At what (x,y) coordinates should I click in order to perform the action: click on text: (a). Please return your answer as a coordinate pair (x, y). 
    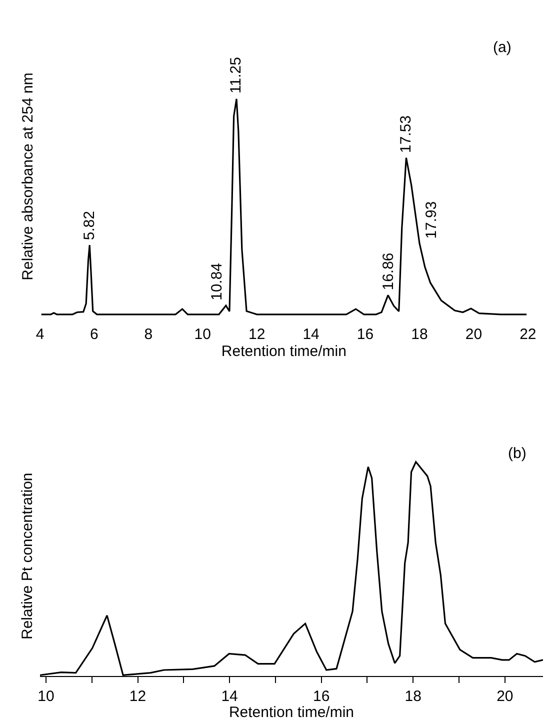
    Looking at the image, I should click on (502, 47).